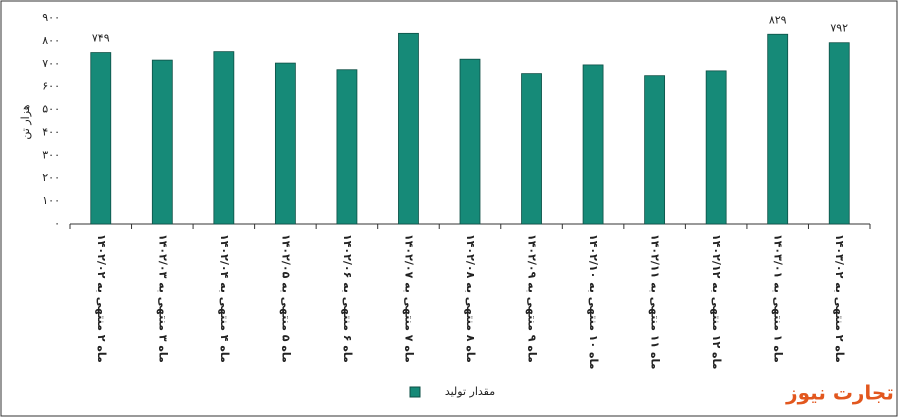  What do you see at coordinates (162, 298) in the screenshot?
I see `x-tick-label: ماه ۳ منتهی به ۱۴۰۲/۰۳` at bounding box center [162, 298].